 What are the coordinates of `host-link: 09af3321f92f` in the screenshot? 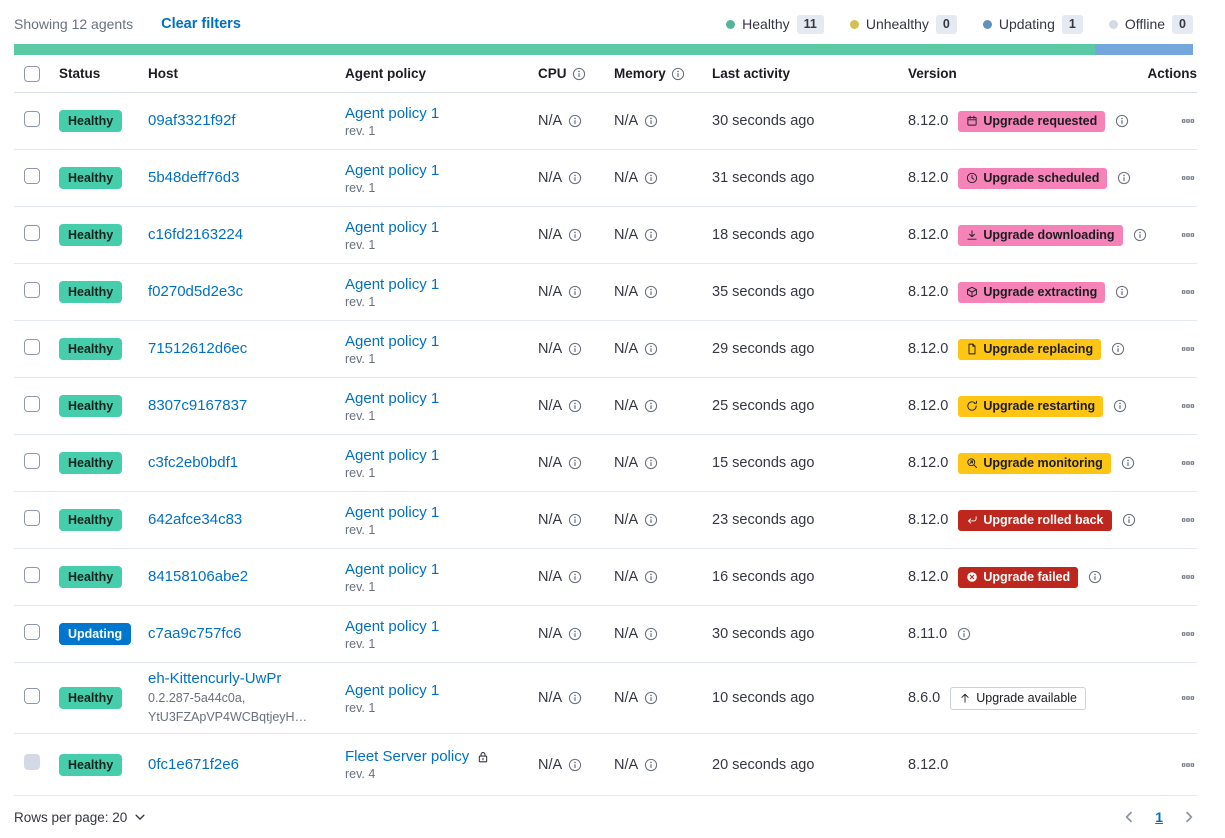 It's located at (192, 120).